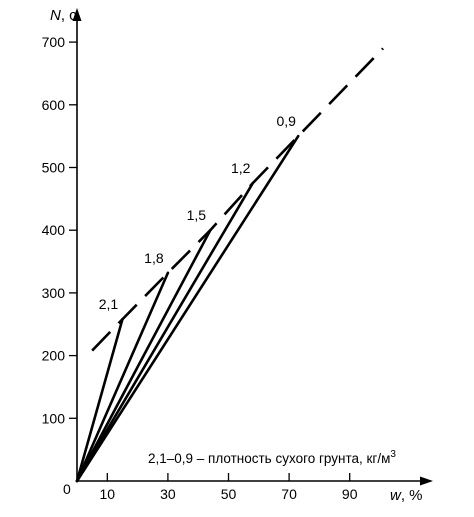  I want to click on y-tick-label-200: 200, so click(54, 356).